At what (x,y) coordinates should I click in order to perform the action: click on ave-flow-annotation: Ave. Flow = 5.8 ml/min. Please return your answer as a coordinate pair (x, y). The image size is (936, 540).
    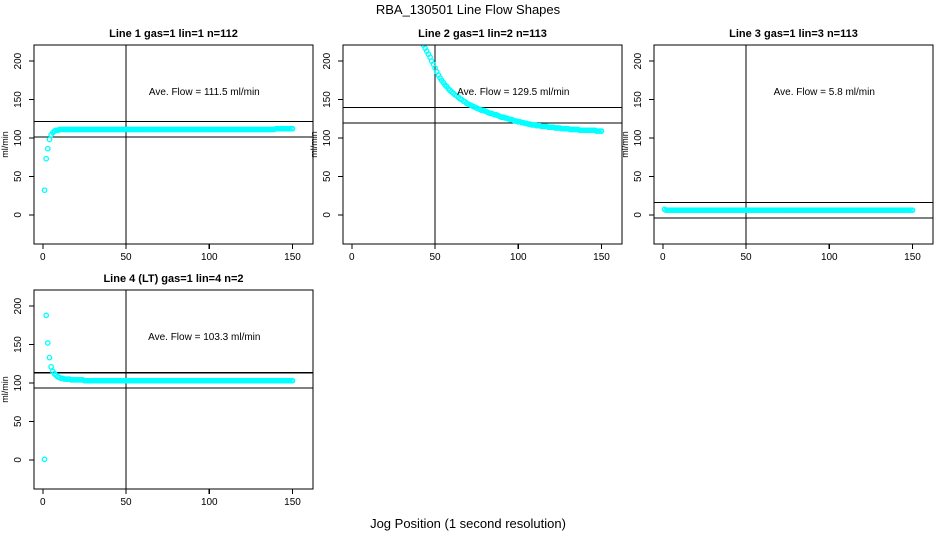
    Looking at the image, I should click on (824, 92).